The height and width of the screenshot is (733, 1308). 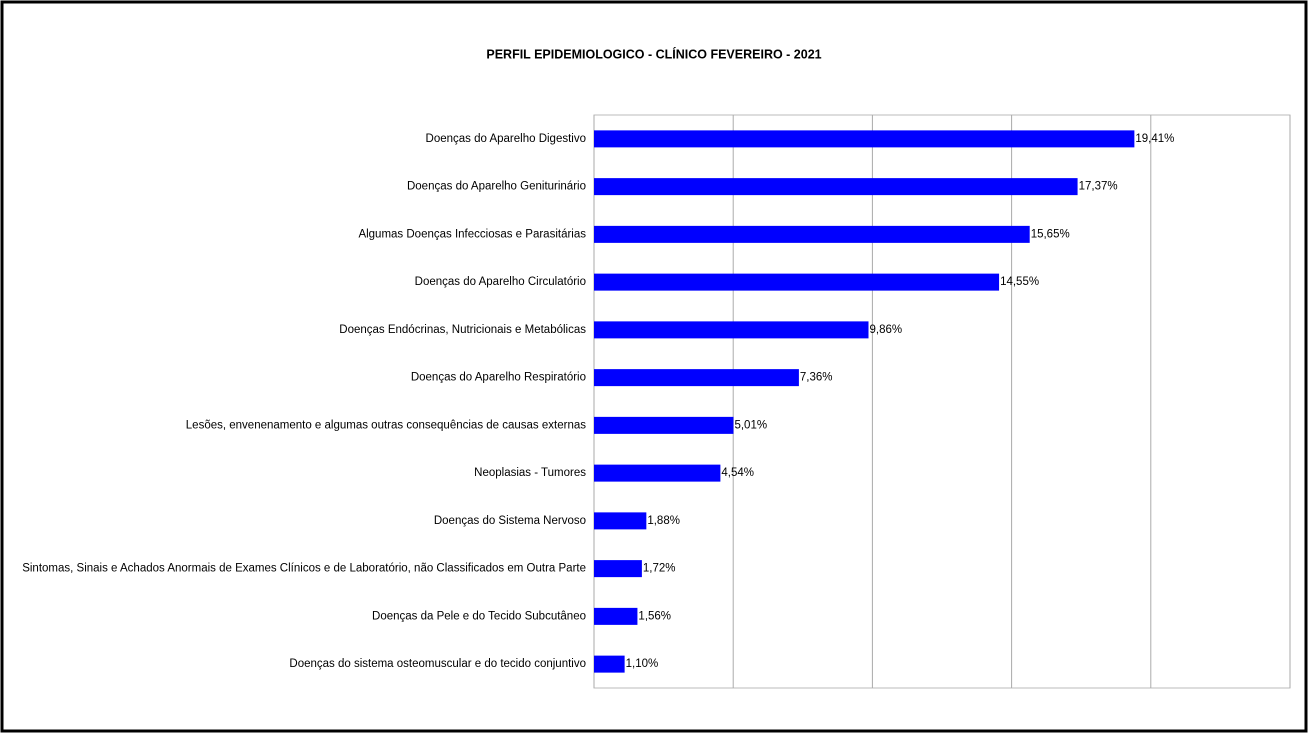 I want to click on data-label: 5,01%, so click(x=750, y=425).